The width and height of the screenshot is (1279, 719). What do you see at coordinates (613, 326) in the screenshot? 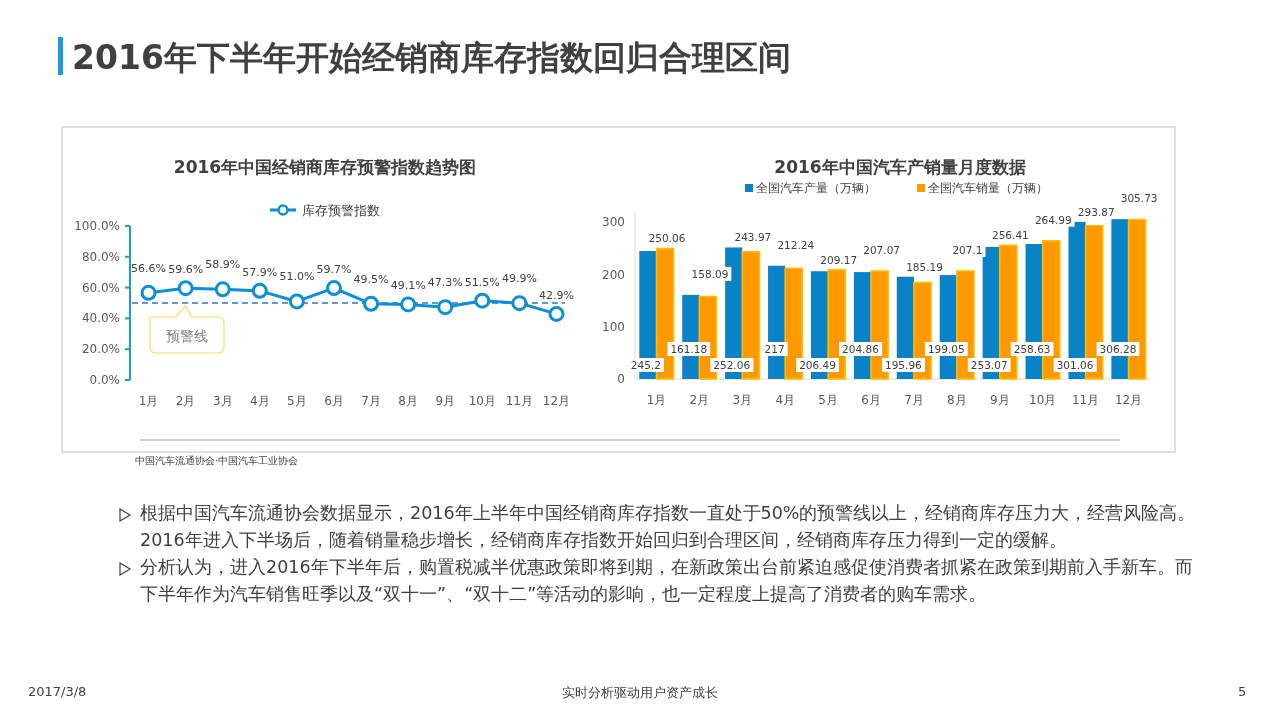
I see `y-tick-label: 100` at bounding box center [613, 326].